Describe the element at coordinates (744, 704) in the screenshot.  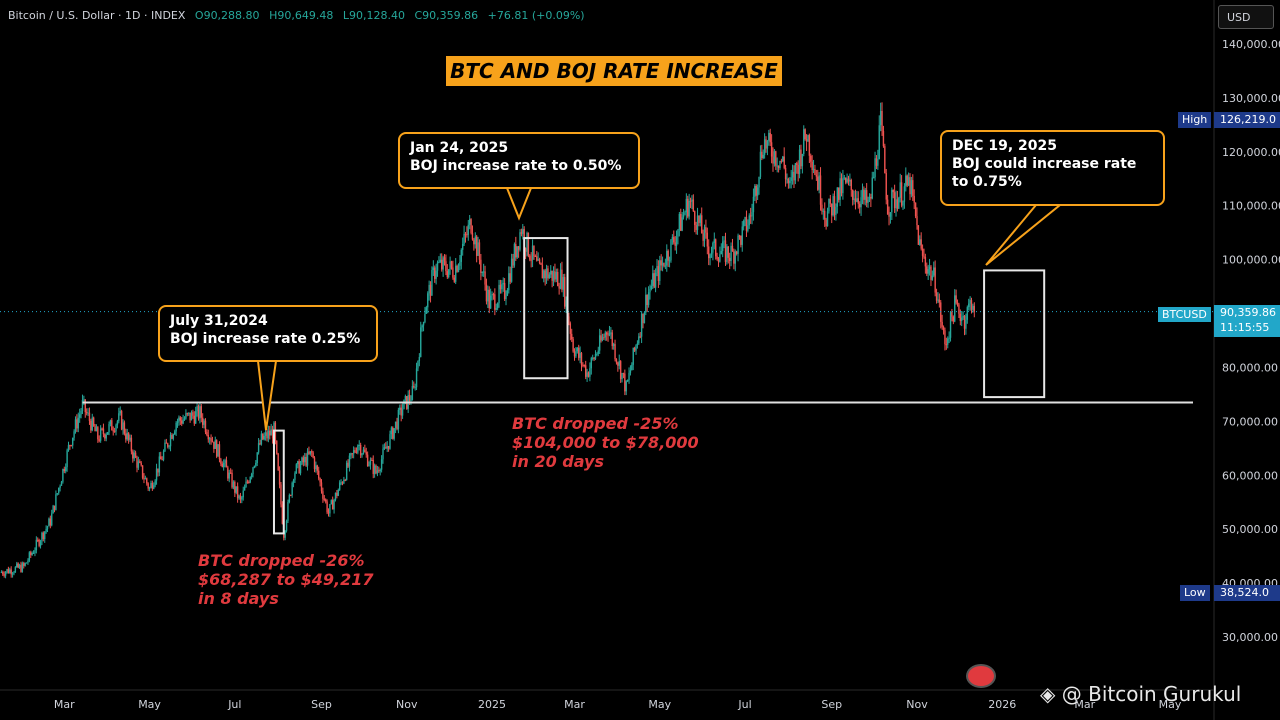
I see `x-tick-label: Jul` at that location.